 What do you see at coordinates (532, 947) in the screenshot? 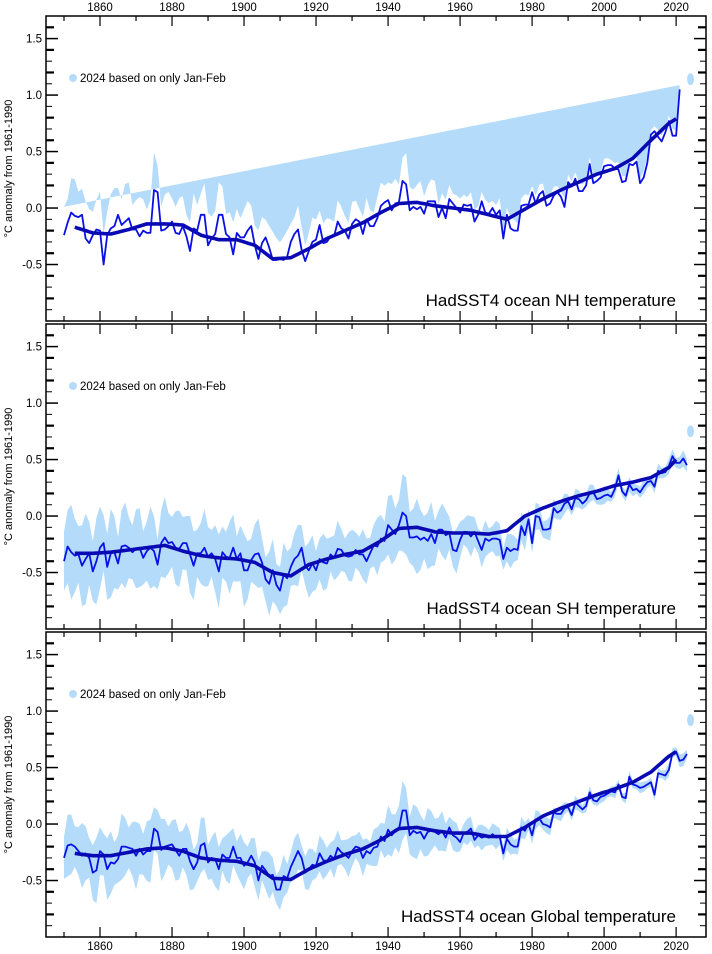
I see `x-tick-label-bottom: 1980` at bounding box center [532, 947].